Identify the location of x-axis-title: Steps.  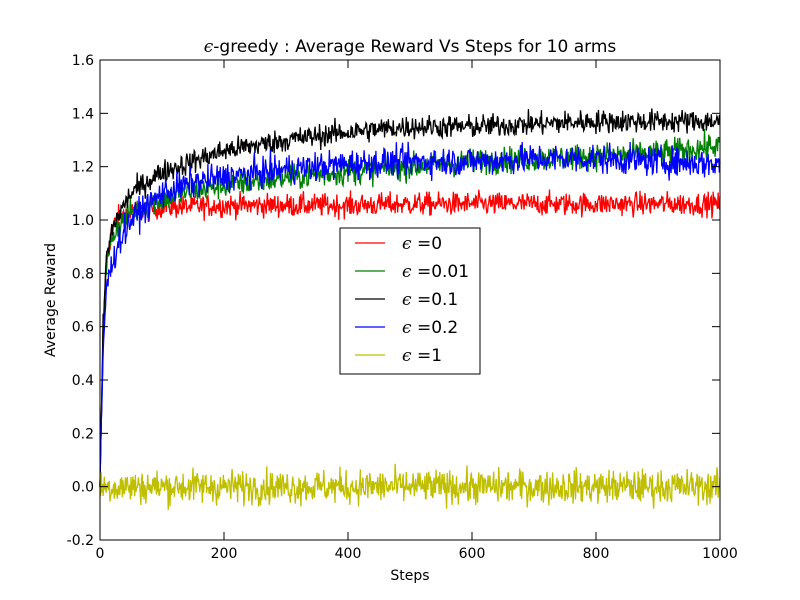
(409, 576).